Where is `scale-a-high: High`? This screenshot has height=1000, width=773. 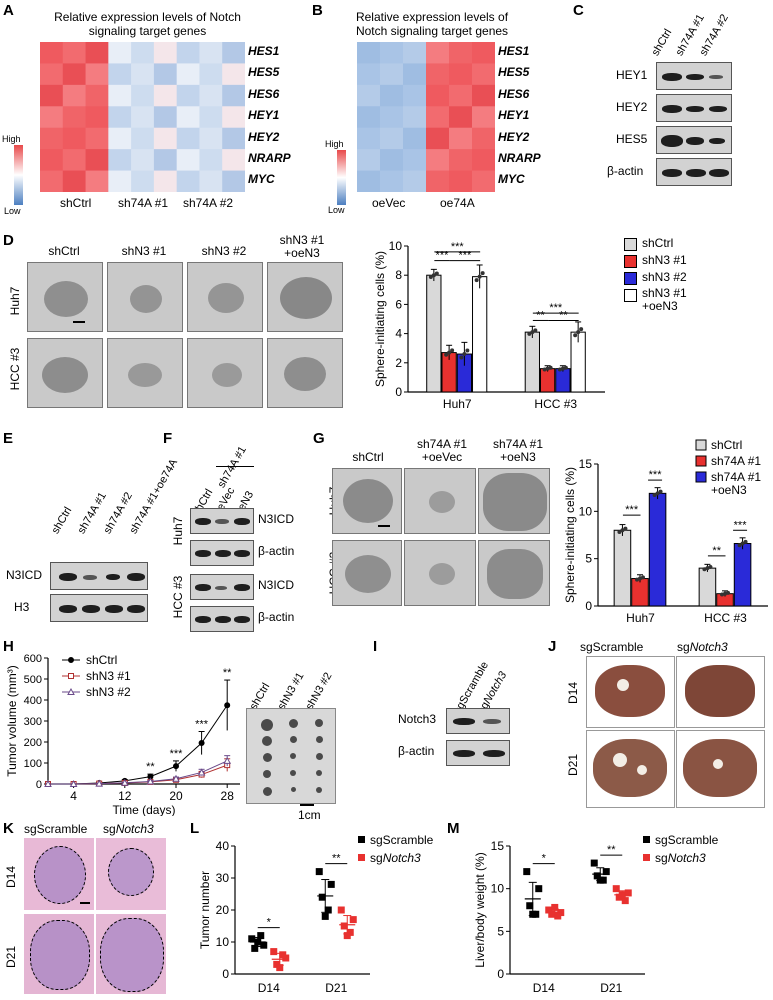
scale-a-high: High is located at coordinates (11, 139).